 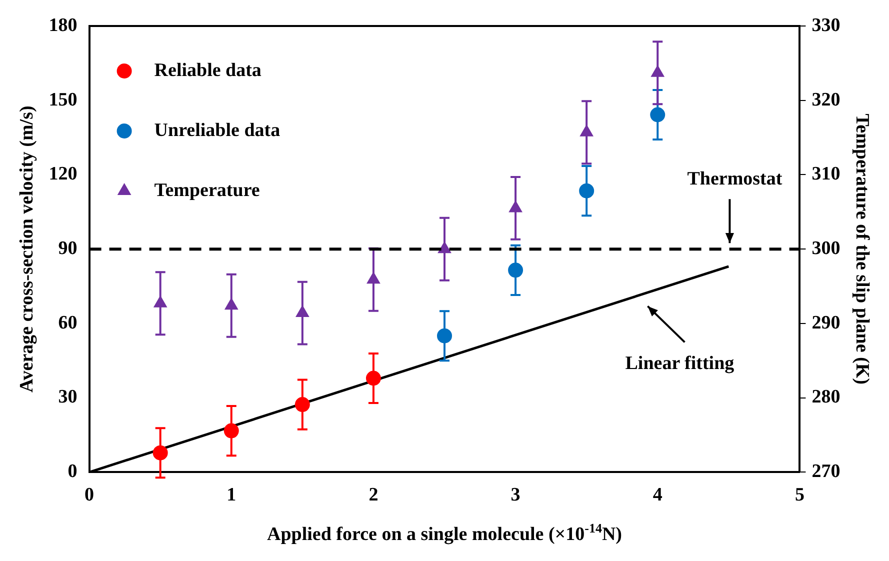 What do you see at coordinates (63, 25) in the screenshot?
I see `y-tick-label: 180` at bounding box center [63, 25].